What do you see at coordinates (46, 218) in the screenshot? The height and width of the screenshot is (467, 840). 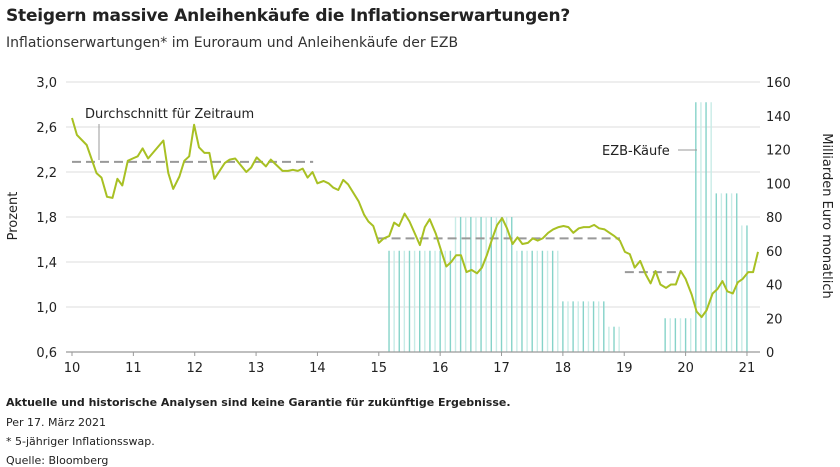 I see `y-left-tick-label: 1,8` at bounding box center [46, 218].